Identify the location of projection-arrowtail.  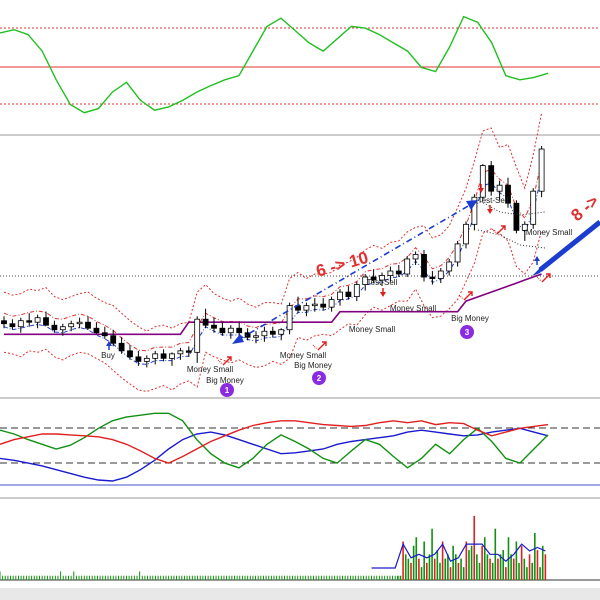
(238, 339).